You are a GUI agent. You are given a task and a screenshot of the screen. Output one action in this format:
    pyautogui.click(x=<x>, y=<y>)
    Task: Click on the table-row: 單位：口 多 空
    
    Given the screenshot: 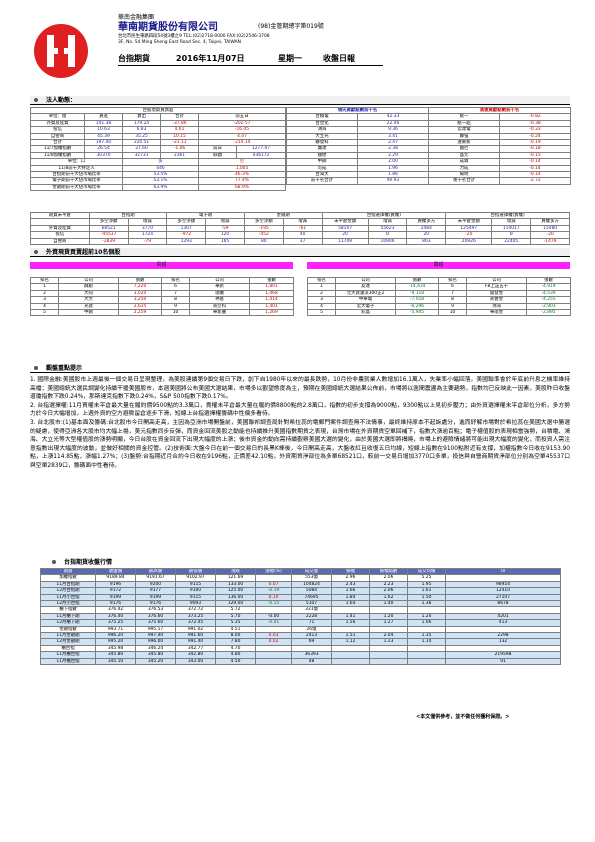 What is the action you would take?
    pyautogui.click(x=158, y=162)
    